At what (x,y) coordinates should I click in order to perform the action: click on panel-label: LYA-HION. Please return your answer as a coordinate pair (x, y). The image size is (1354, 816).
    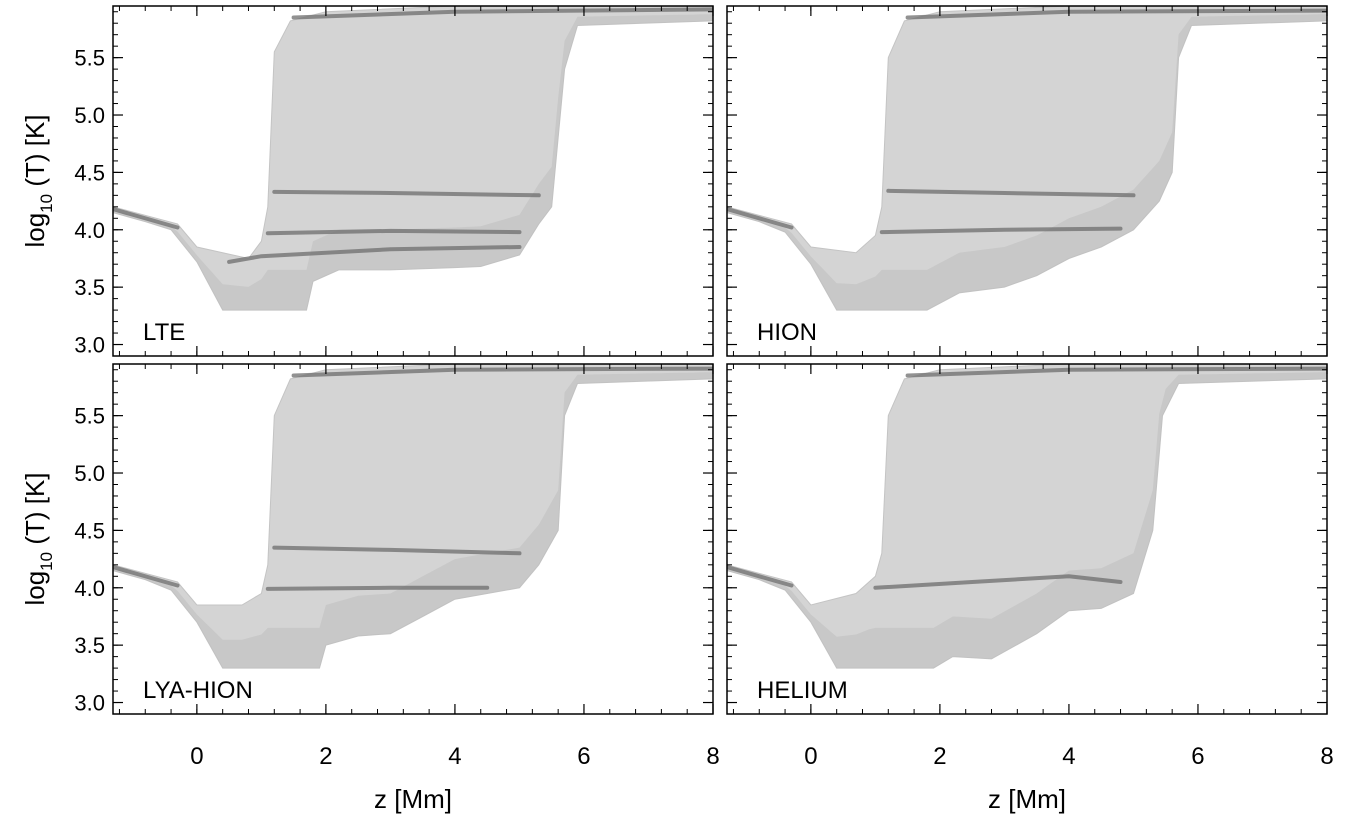
    Looking at the image, I should click on (198, 690).